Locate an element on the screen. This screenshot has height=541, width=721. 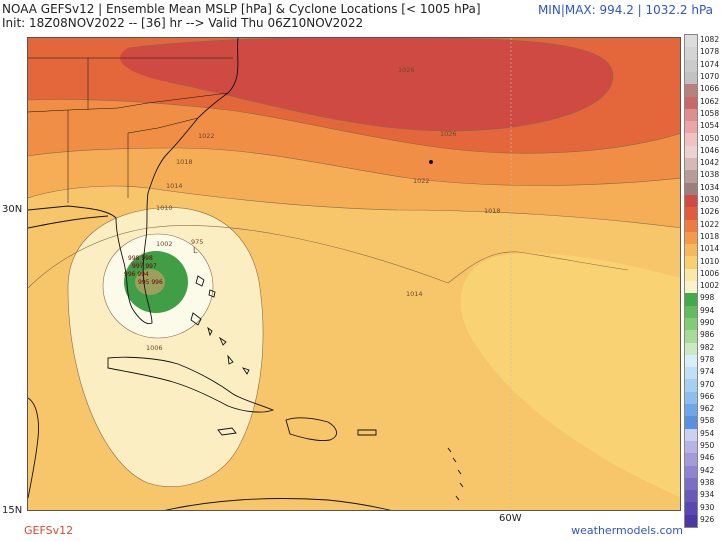
colorbar is located at coordinates (691, 281).